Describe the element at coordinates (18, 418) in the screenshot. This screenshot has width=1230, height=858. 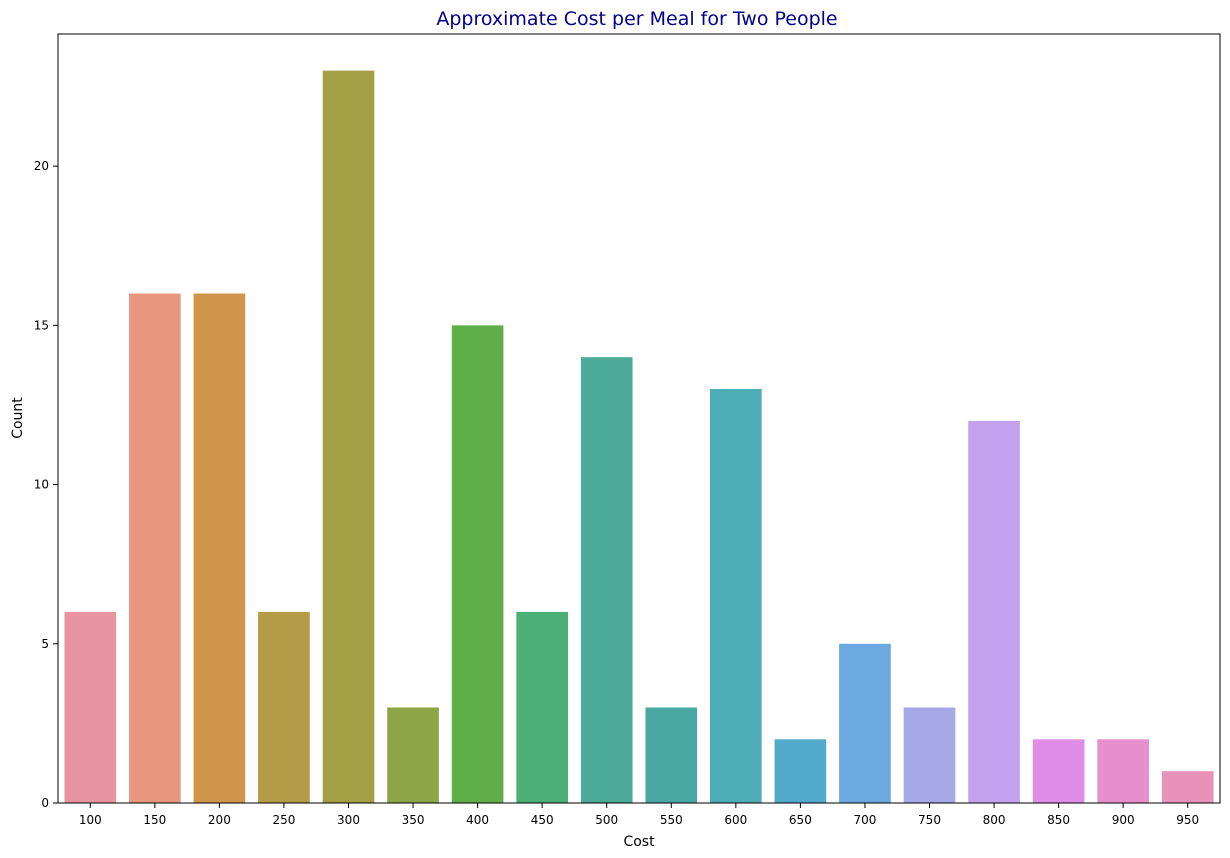
I see `y-axis-label: Count` at that location.